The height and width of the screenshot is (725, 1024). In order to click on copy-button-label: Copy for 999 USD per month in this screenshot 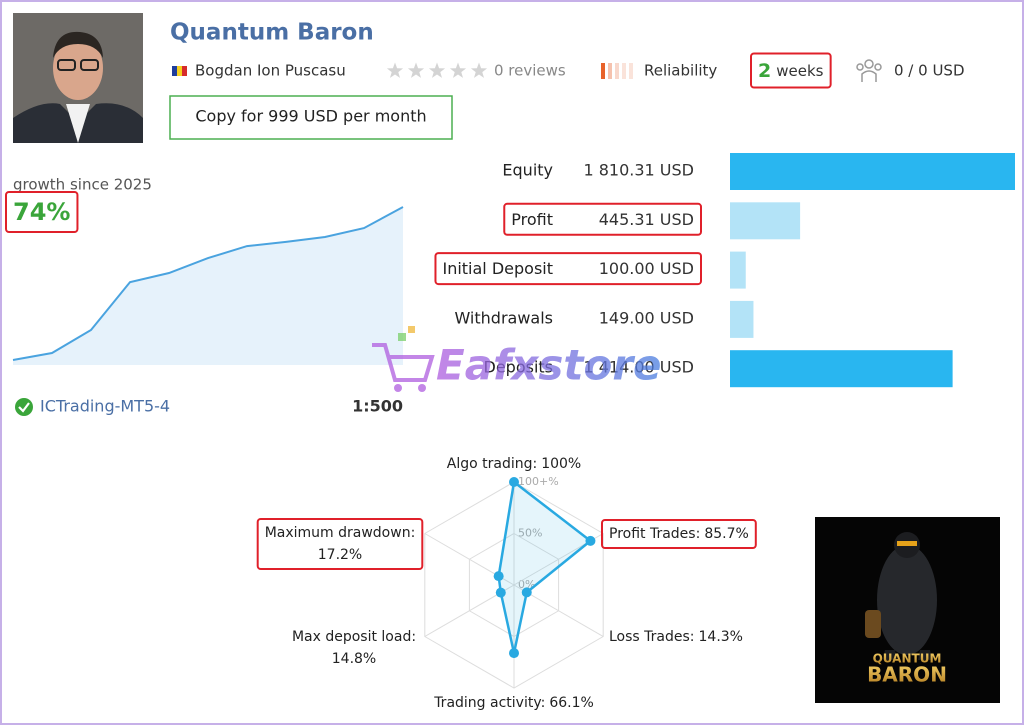, I will do `click(310, 116)`.